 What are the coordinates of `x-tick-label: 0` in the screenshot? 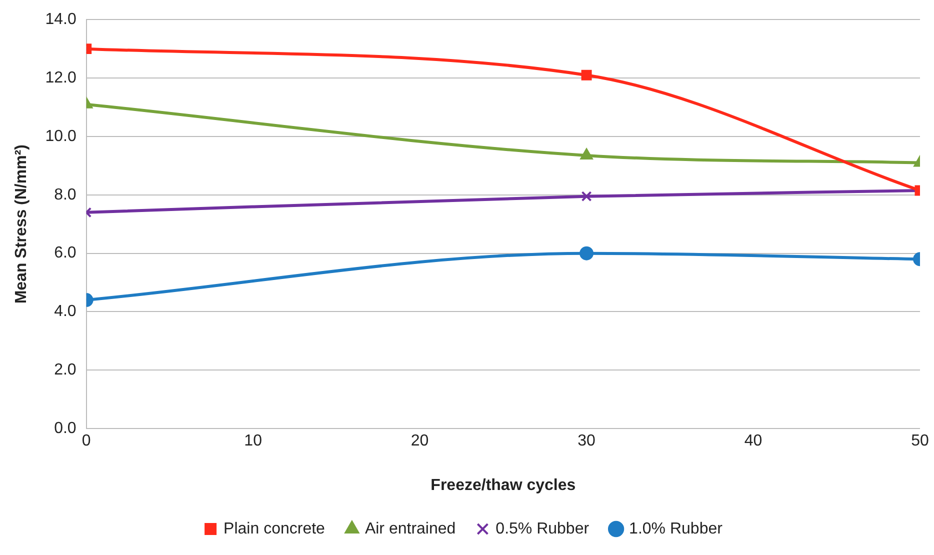 It's located at (86, 441).